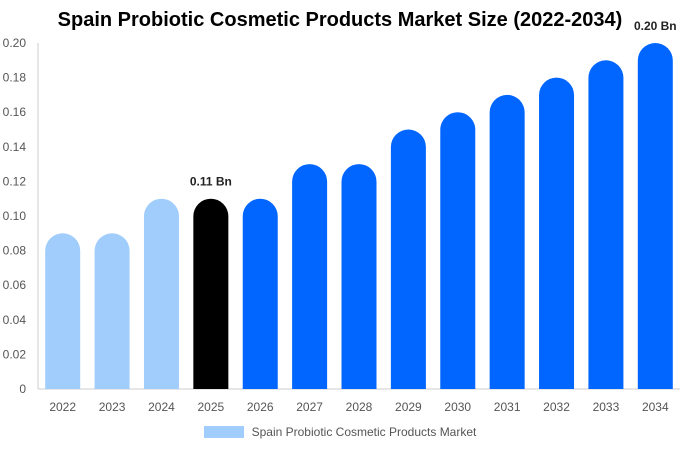  I want to click on y-tick-label: 0.14, so click(15, 147).